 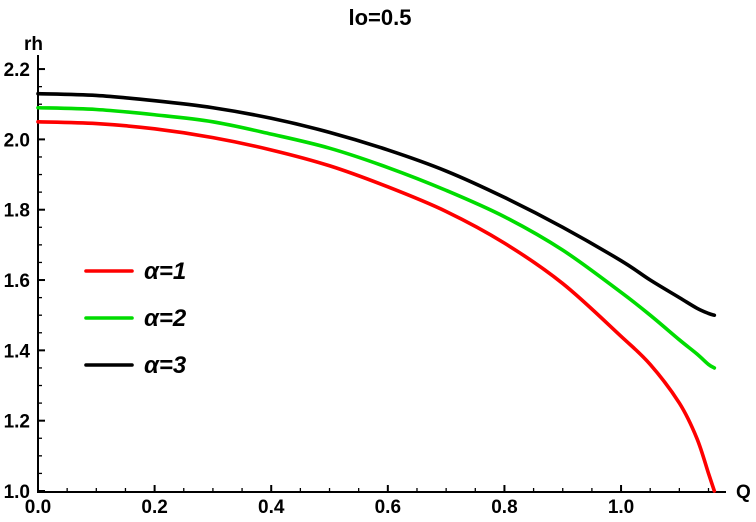 I want to click on y-tick-label: 1.2, so click(x=17, y=422).